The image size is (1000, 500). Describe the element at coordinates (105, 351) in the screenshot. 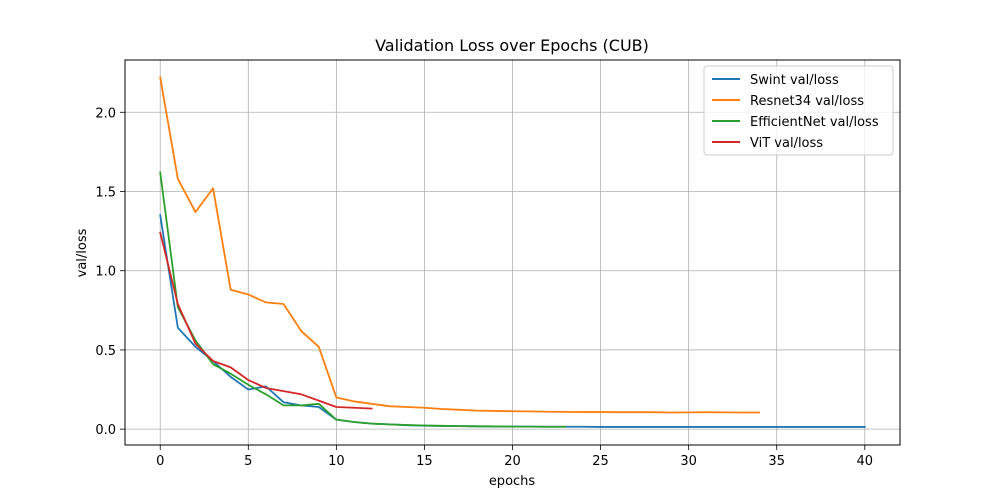

I see `y-tick-label: 0.5` at that location.